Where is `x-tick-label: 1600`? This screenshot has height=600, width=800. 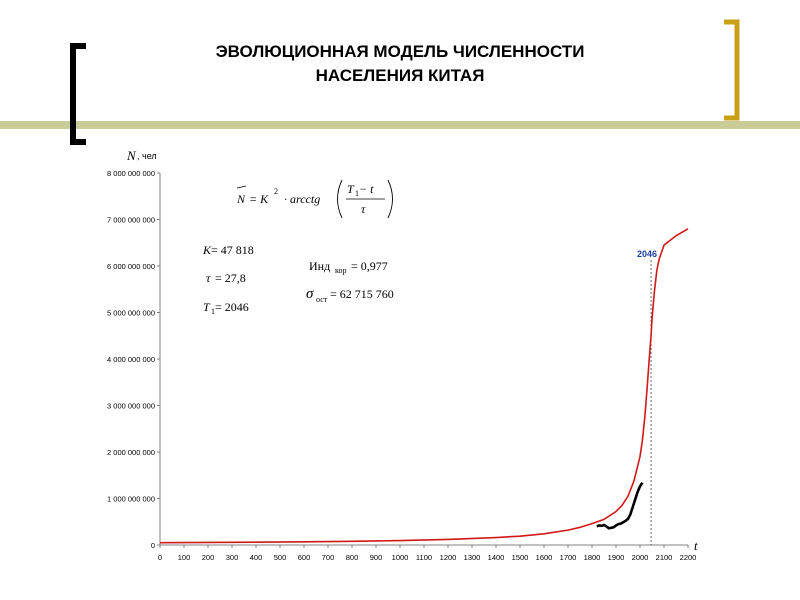
x-tick-label: 1600 is located at coordinates (544, 557).